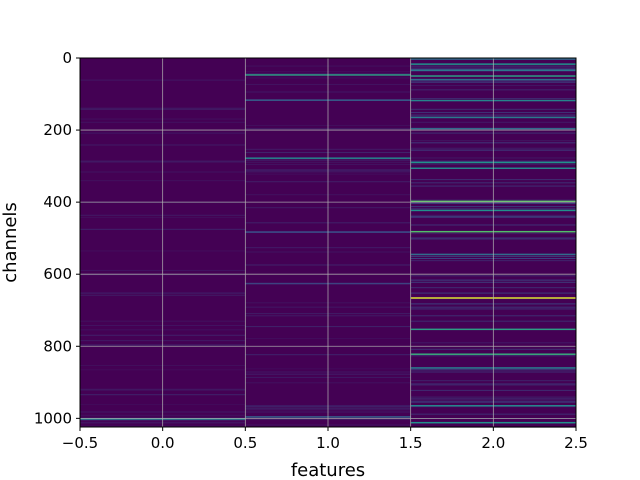  Describe the element at coordinates (67, 58) in the screenshot. I see `y-tick-label: 0` at that location.